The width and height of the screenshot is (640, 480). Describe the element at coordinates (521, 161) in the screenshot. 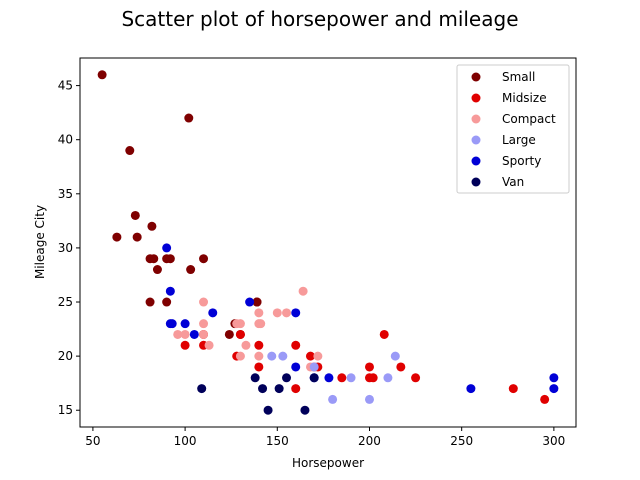

I see `legend-label-sporty: Sporty` at that location.